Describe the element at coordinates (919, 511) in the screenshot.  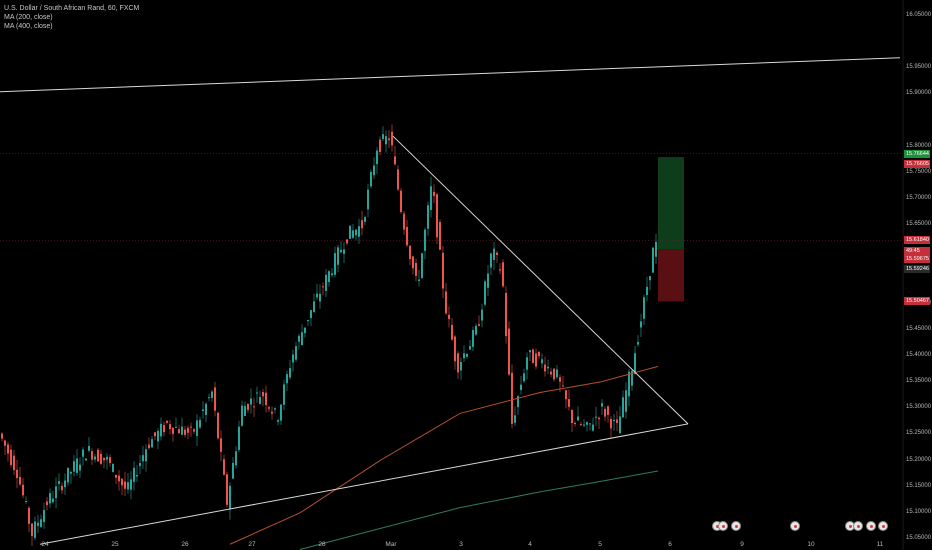
I see `price-tick: 15.10000` at that location.